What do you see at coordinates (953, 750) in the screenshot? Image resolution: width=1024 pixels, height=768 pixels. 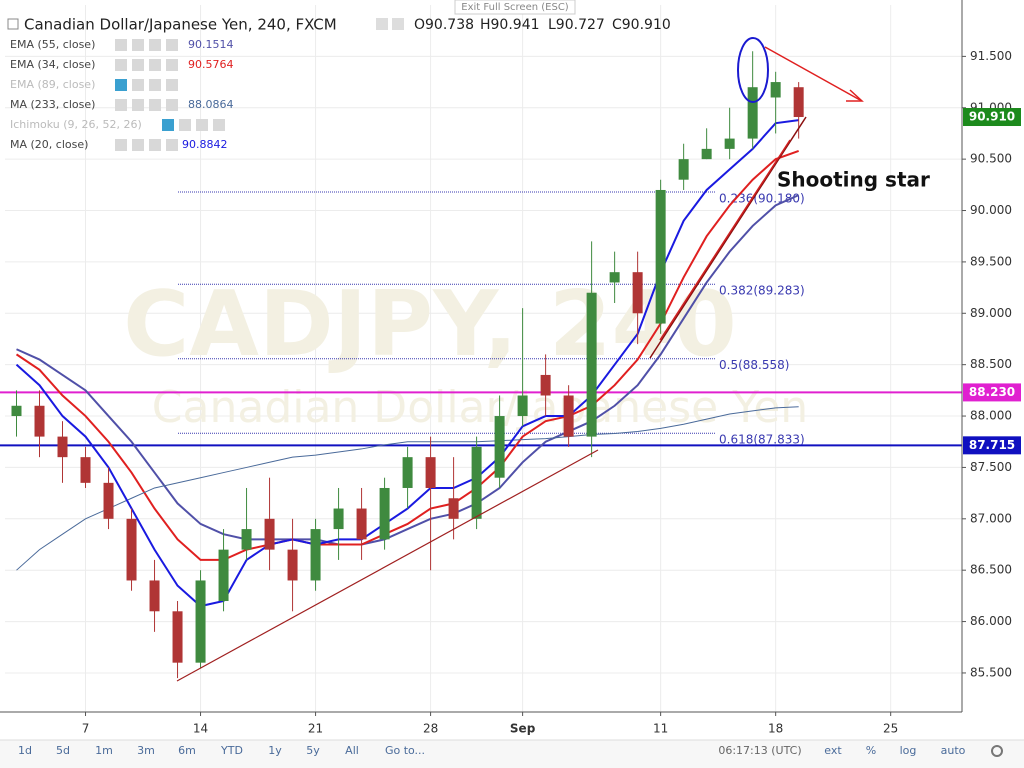 I see `toolbar-button: auto` at bounding box center [953, 750].